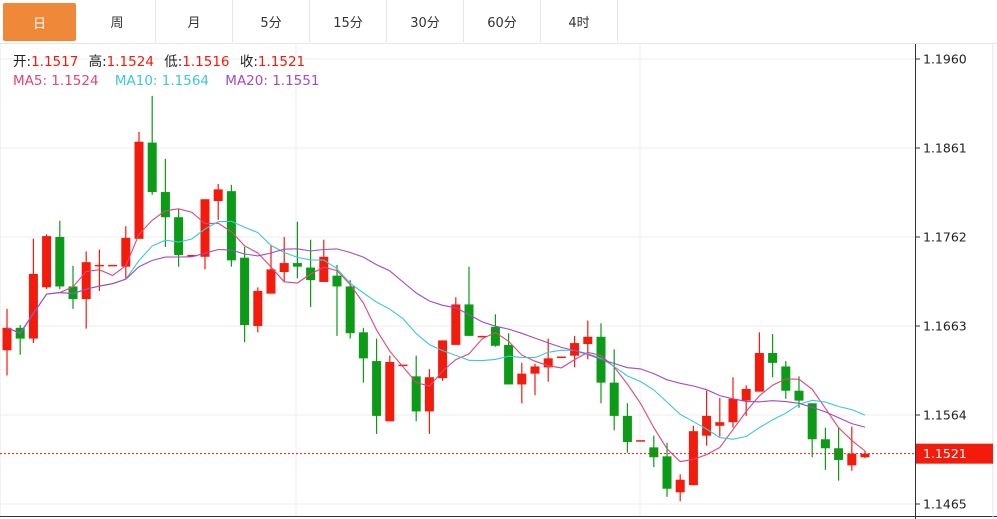 The image size is (997, 519). I want to click on last-price-label: 1.1521, so click(945, 453).